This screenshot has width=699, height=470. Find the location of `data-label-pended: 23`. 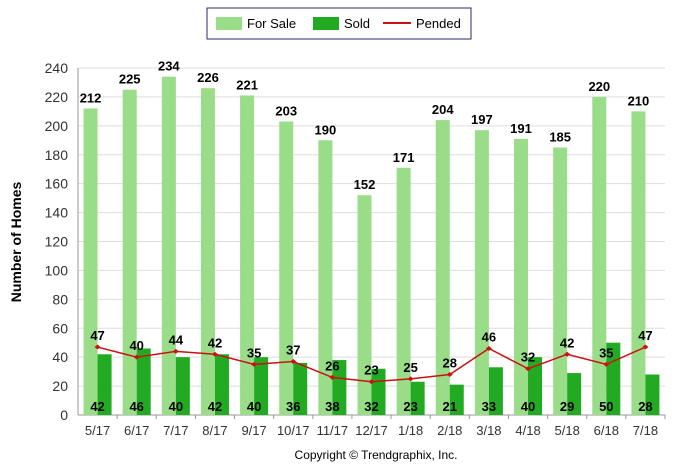

data-label-pended: 23 is located at coordinates (371, 370).